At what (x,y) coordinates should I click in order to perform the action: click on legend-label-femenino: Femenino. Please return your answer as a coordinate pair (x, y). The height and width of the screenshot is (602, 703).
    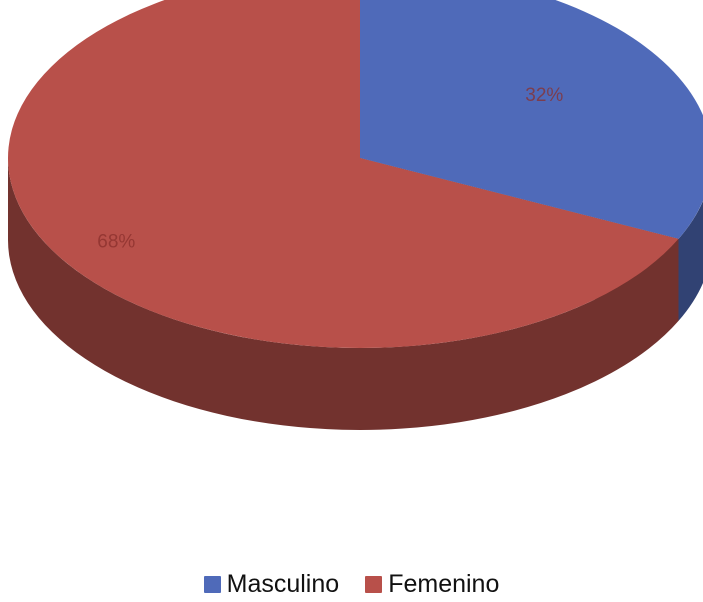
    Looking at the image, I should click on (444, 584).